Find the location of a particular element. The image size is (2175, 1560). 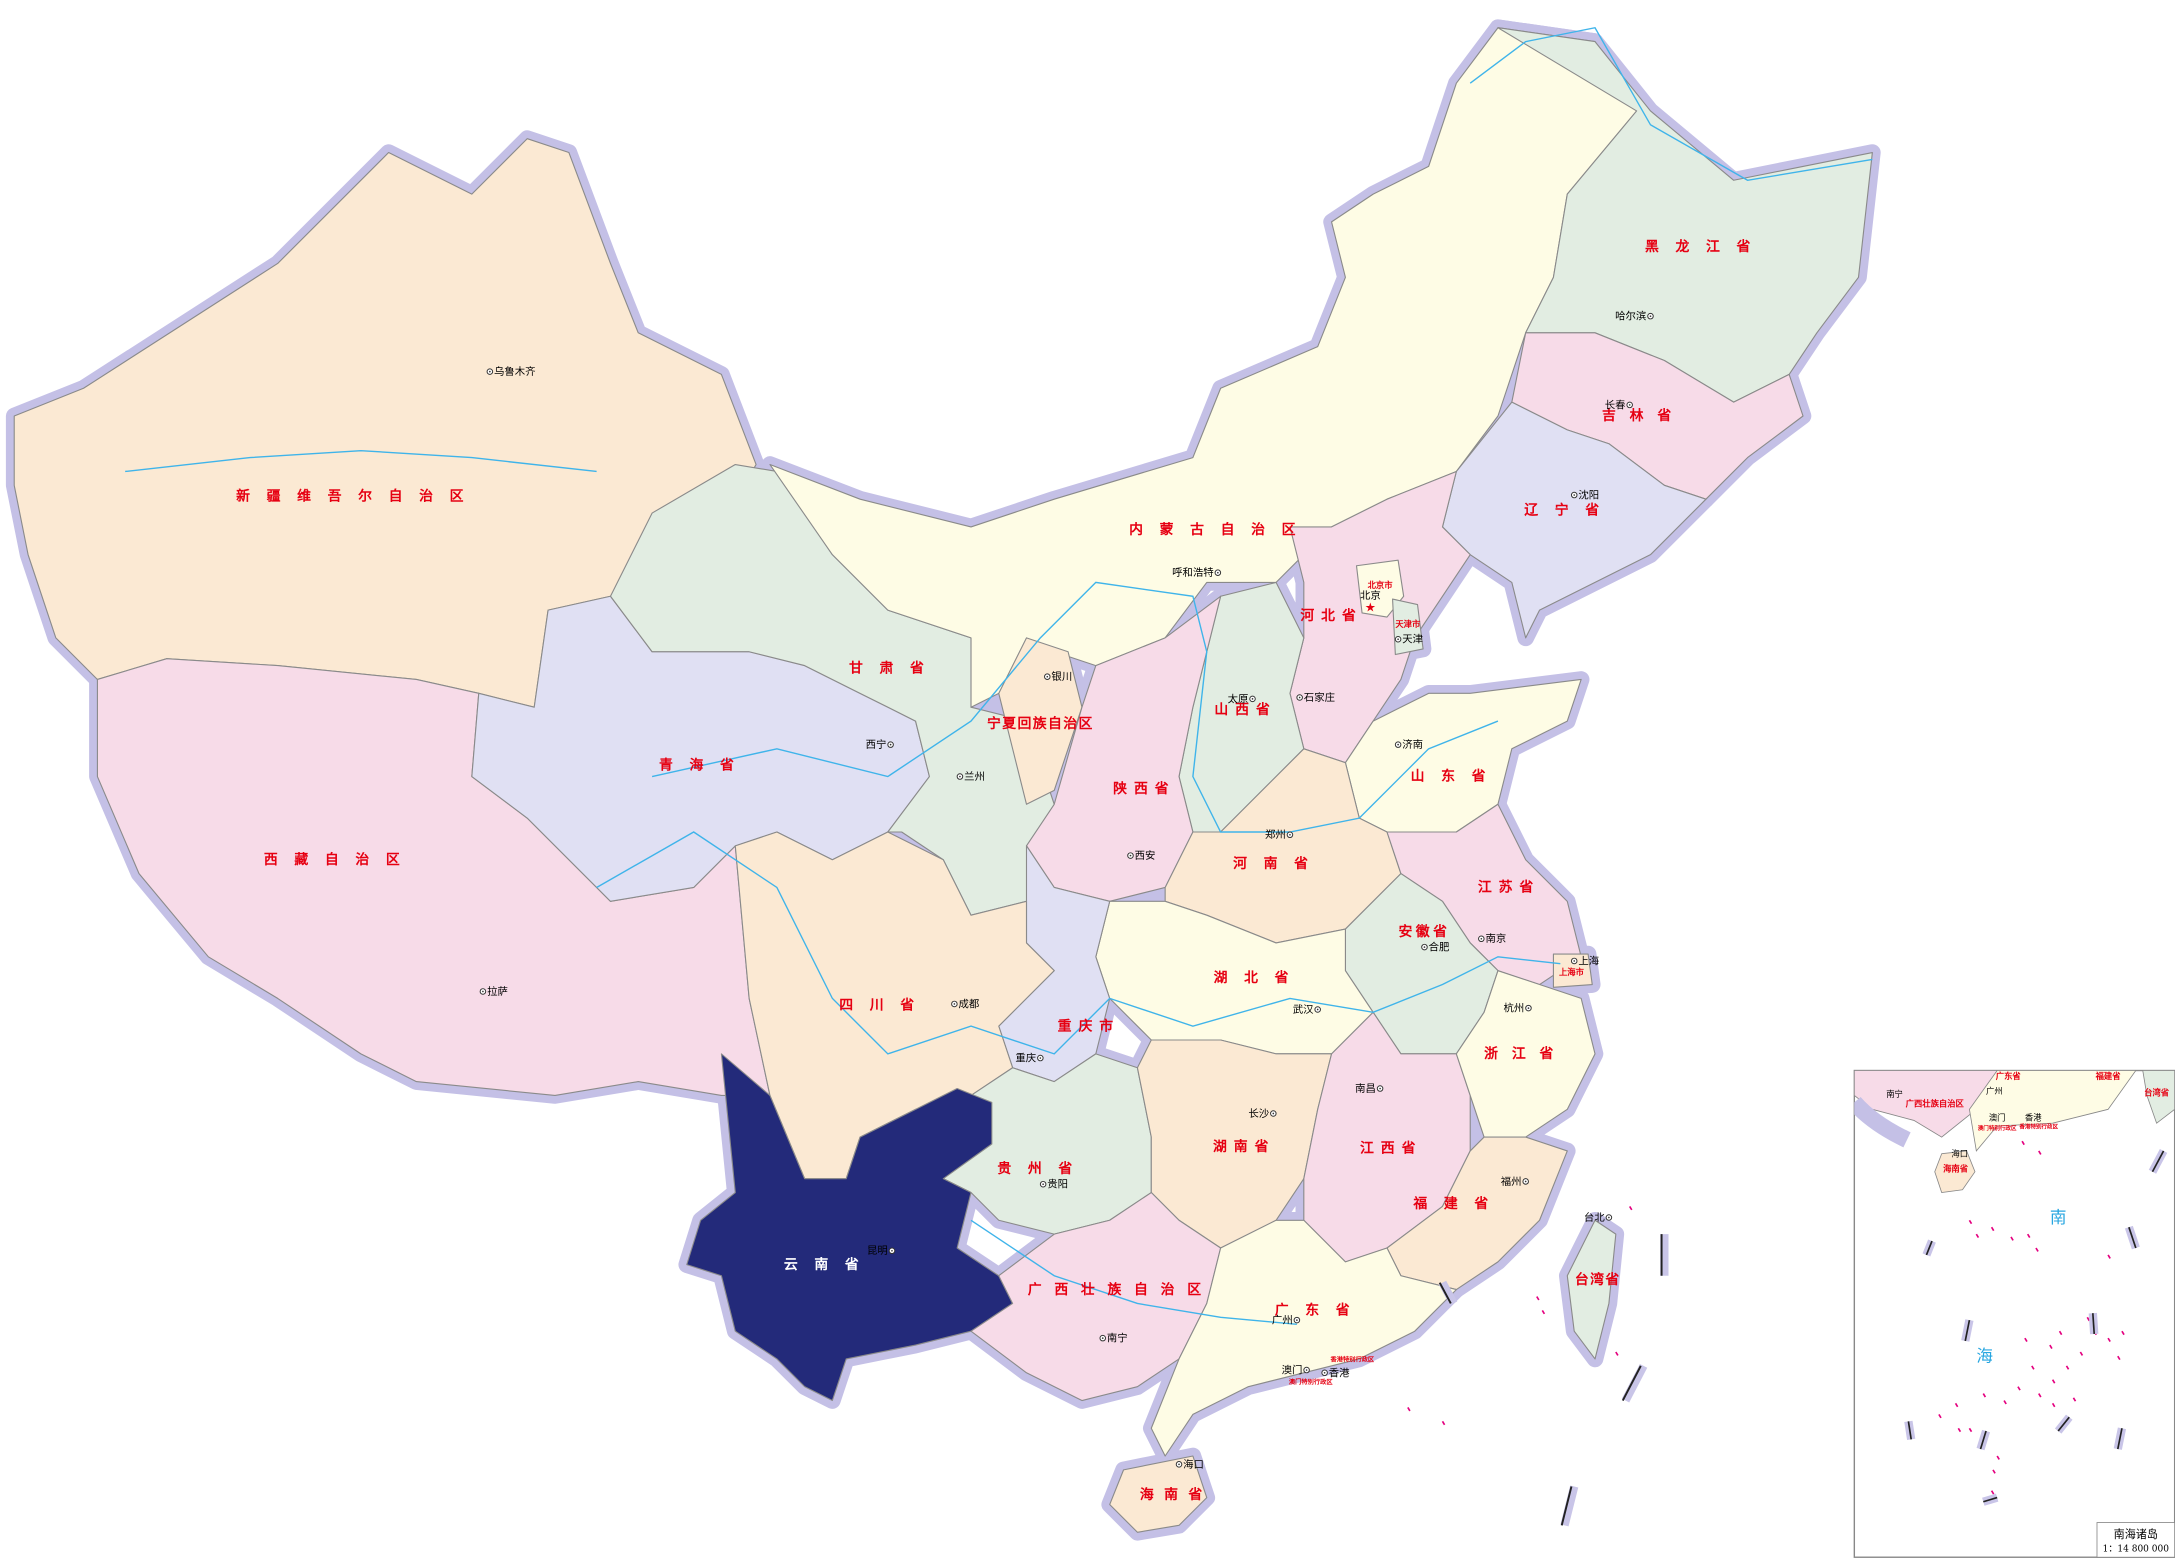

province-label: 福建省 is located at coordinates (1458, 1203).